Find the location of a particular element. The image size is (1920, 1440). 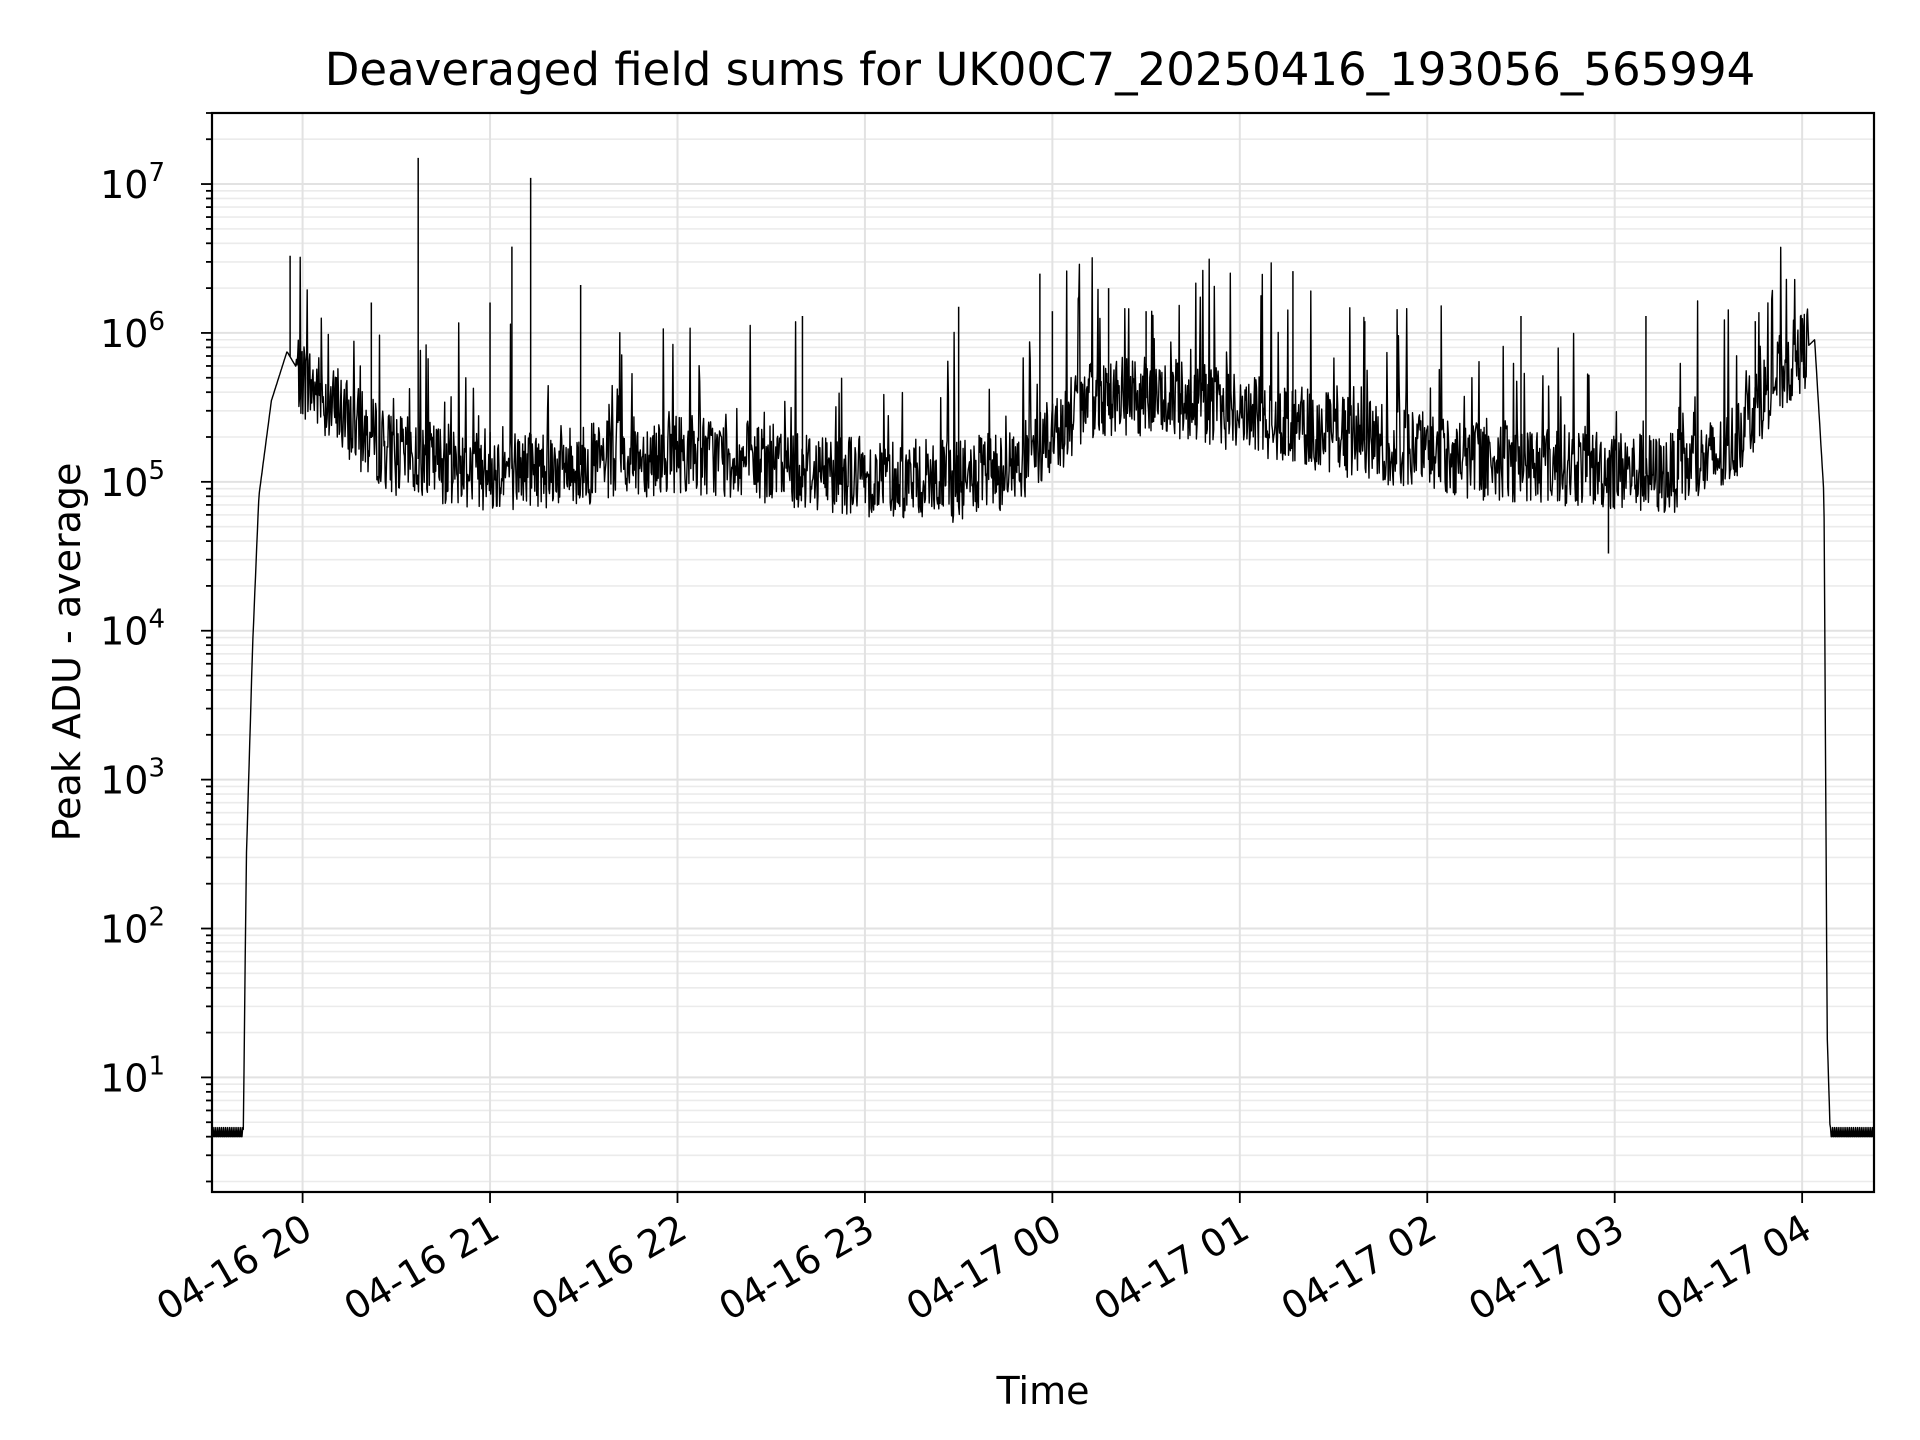

y-tick-label: 10³ is located at coordinates (132, 778).